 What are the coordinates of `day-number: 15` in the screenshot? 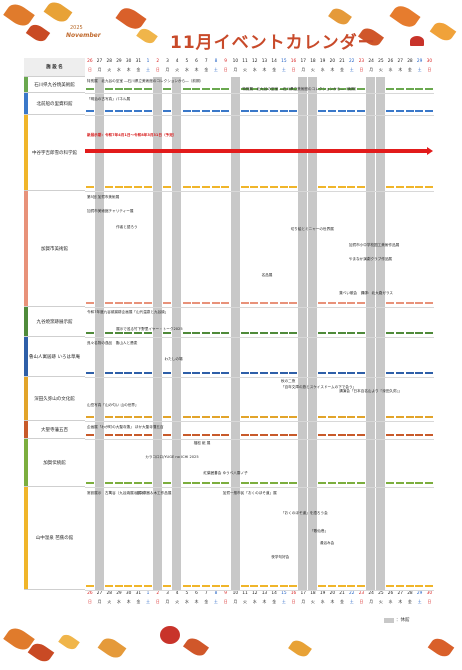 It's located at (284, 61).